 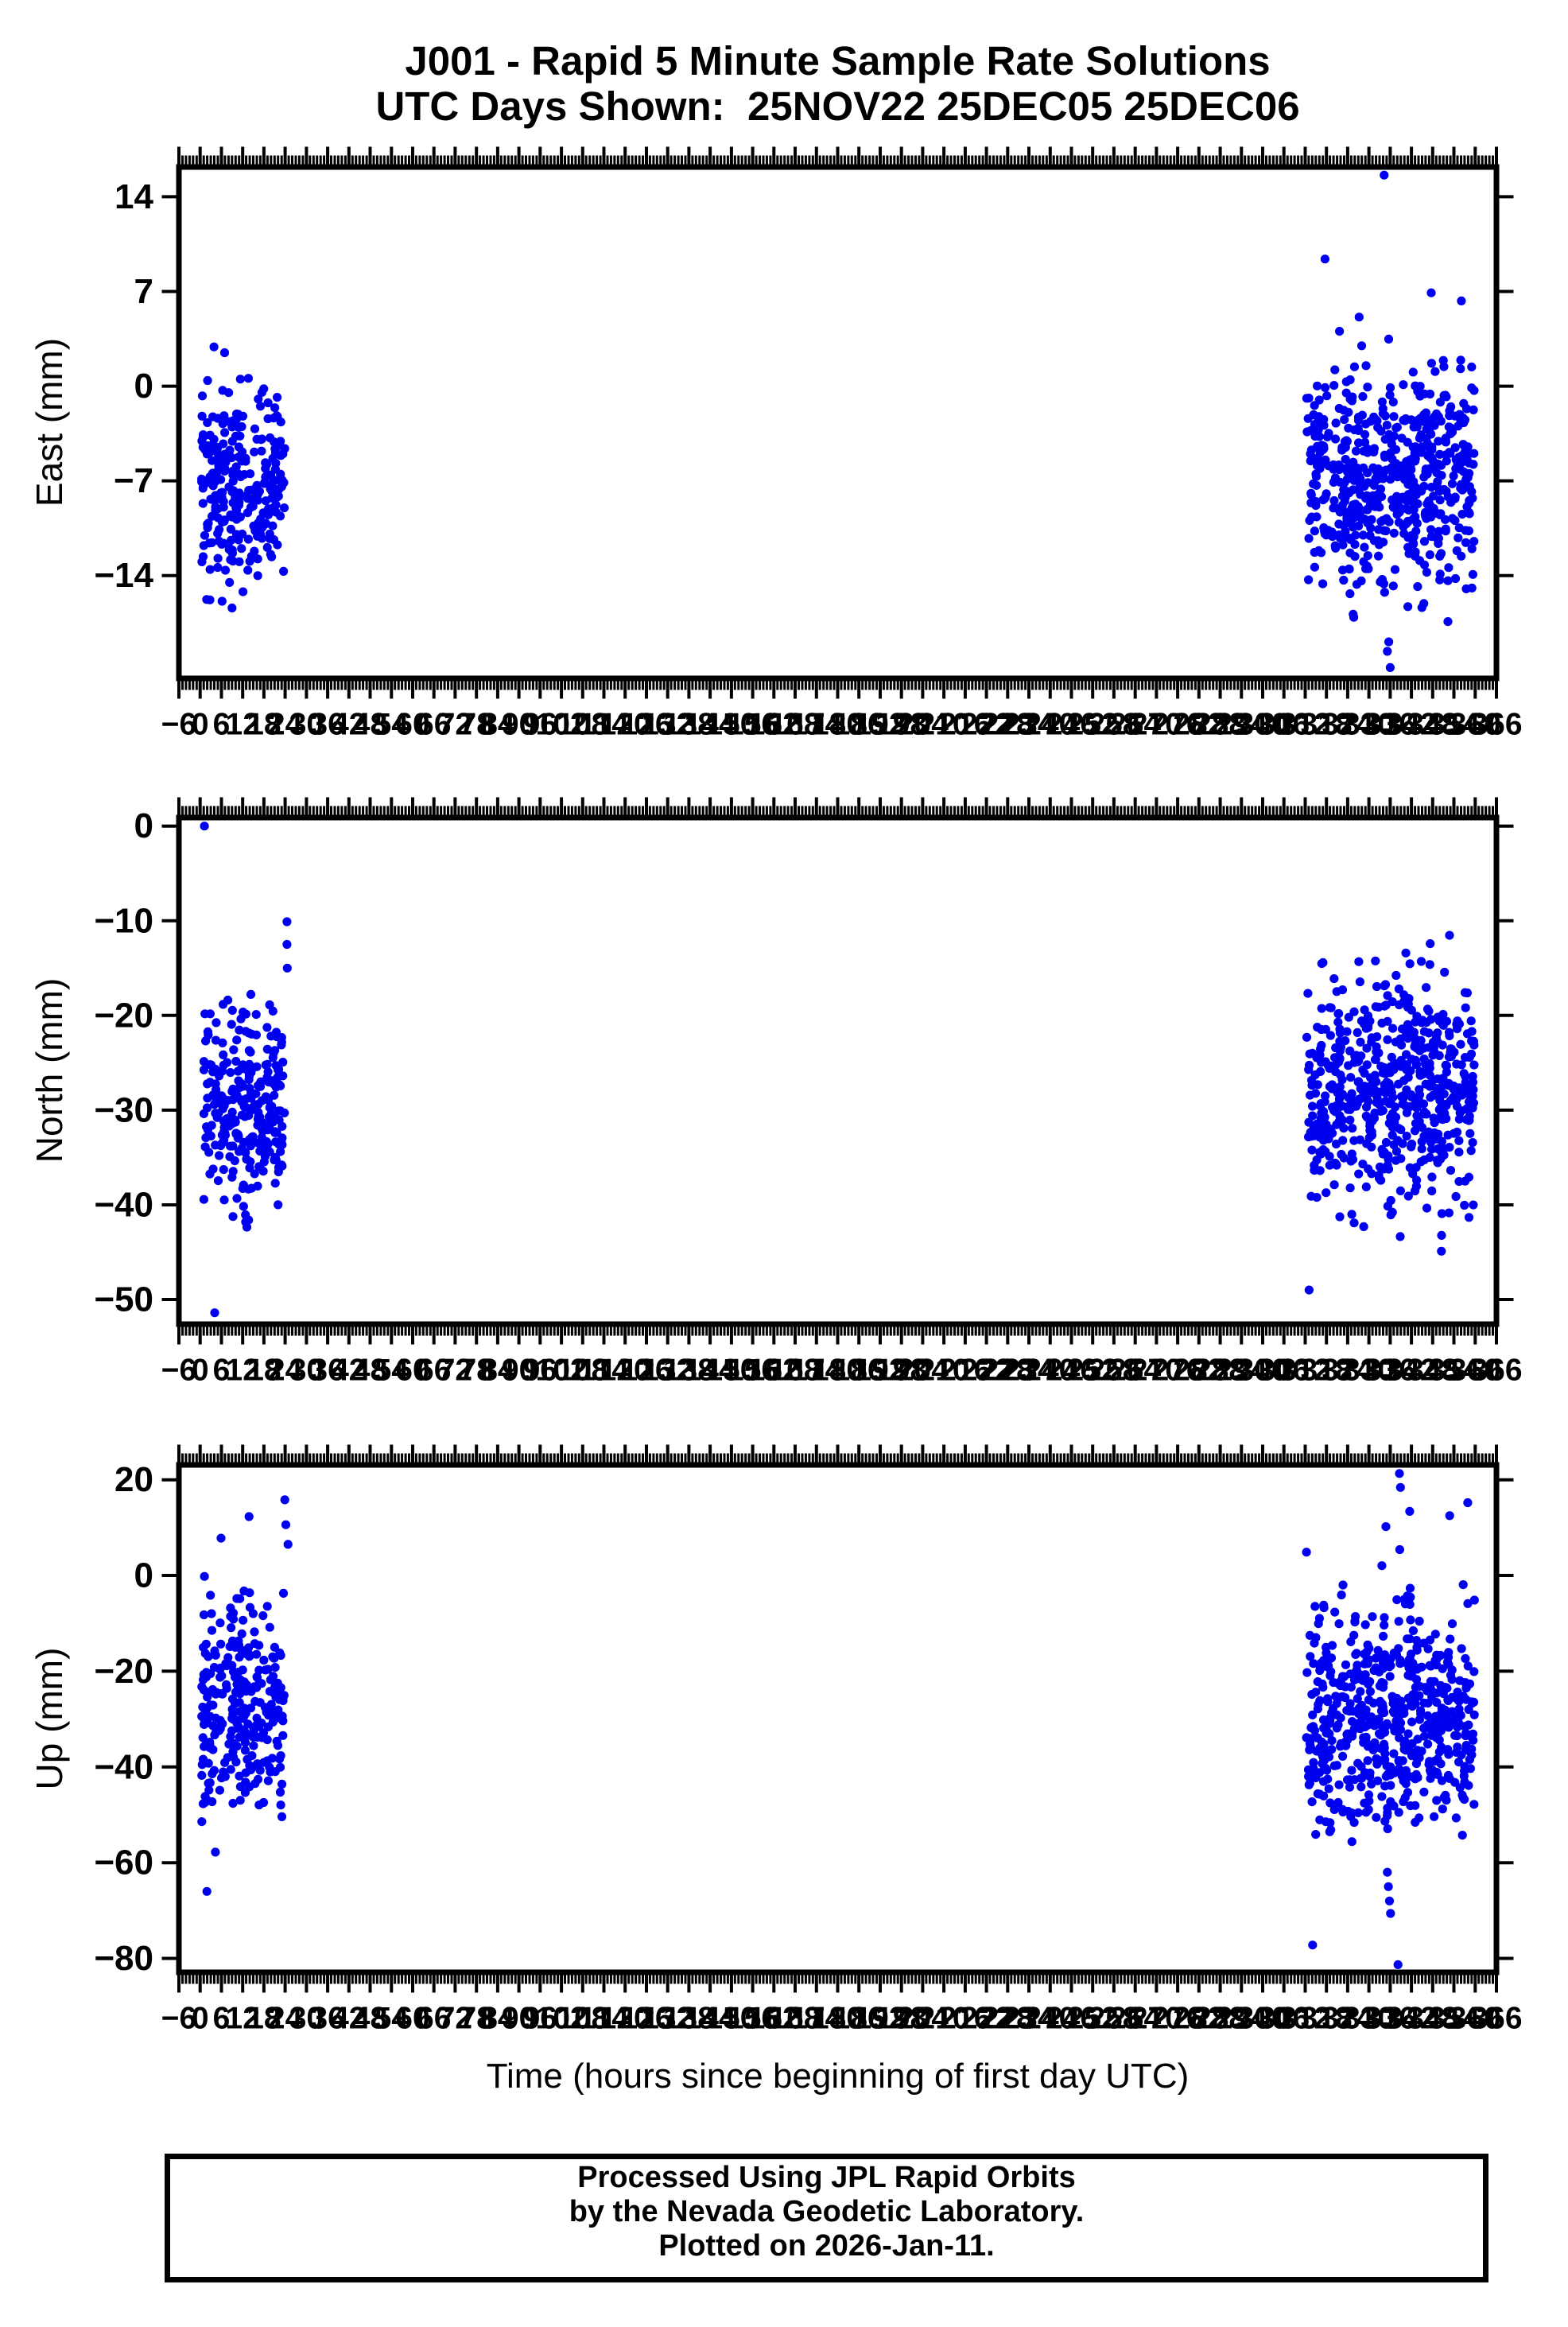 What do you see at coordinates (944, 2019) in the screenshot?
I see `x-tick-label: 210` at bounding box center [944, 2019].